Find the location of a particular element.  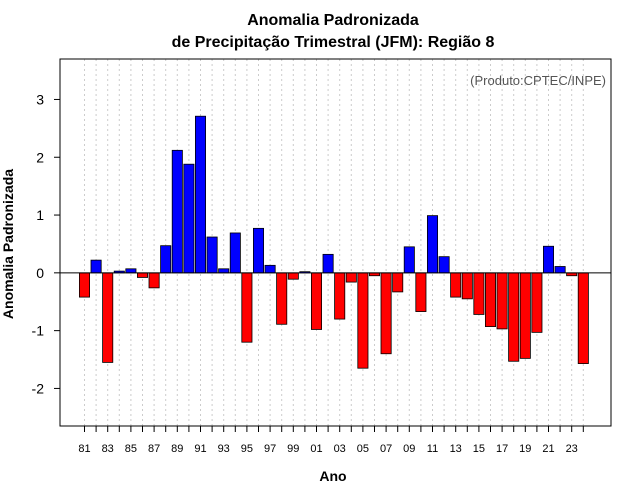

y-tick-label: -2 is located at coordinates (38, 388).